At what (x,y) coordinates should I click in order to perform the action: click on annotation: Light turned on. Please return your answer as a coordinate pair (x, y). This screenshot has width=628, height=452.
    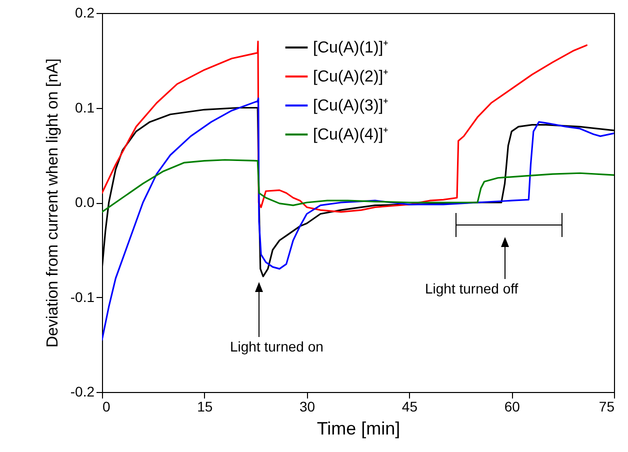
    Looking at the image, I should click on (277, 346).